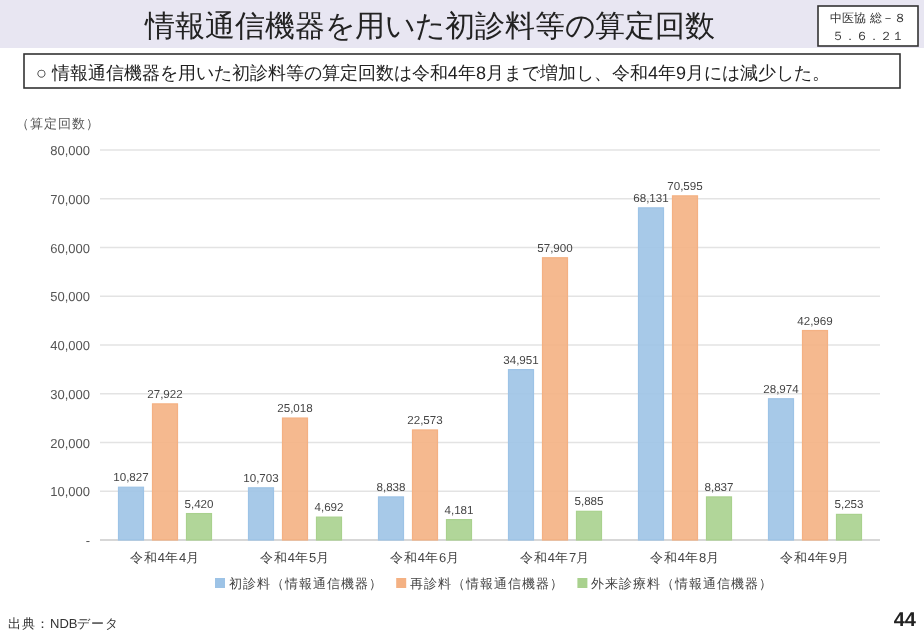  Describe the element at coordinates (905, 621) in the screenshot. I see `text: 44` at that location.